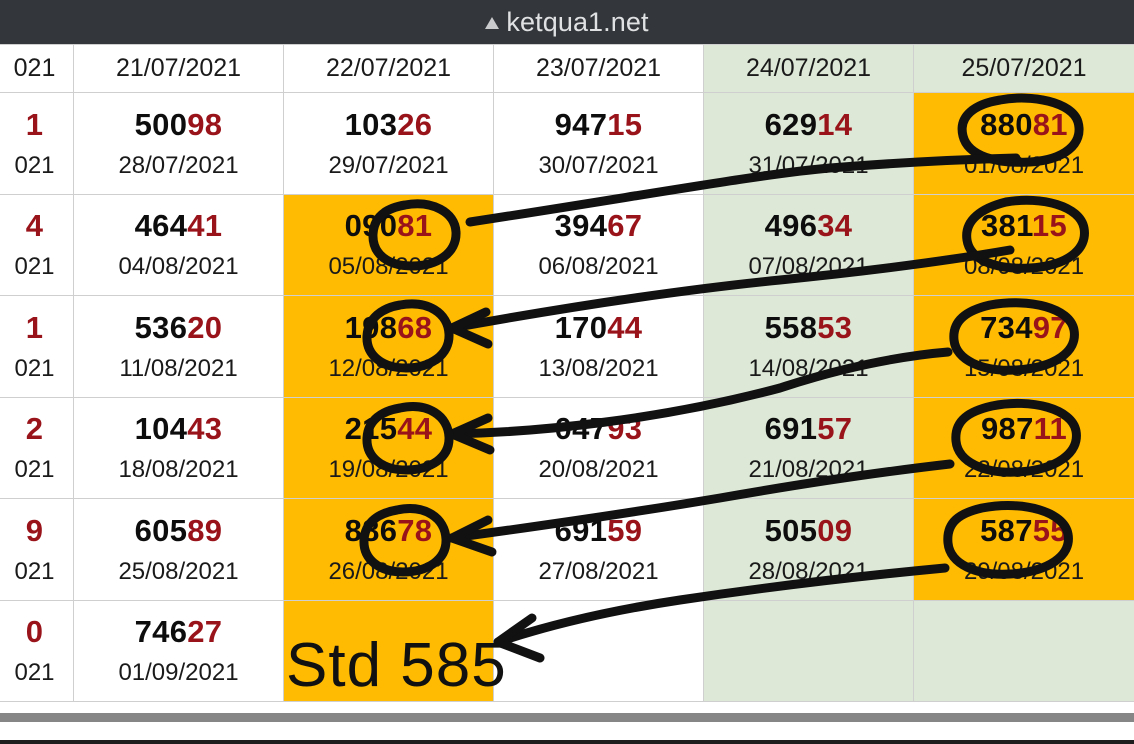  Describe the element at coordinates (178, 368) in the screenshot. I see `result-date: 11/08/2021` at that location.